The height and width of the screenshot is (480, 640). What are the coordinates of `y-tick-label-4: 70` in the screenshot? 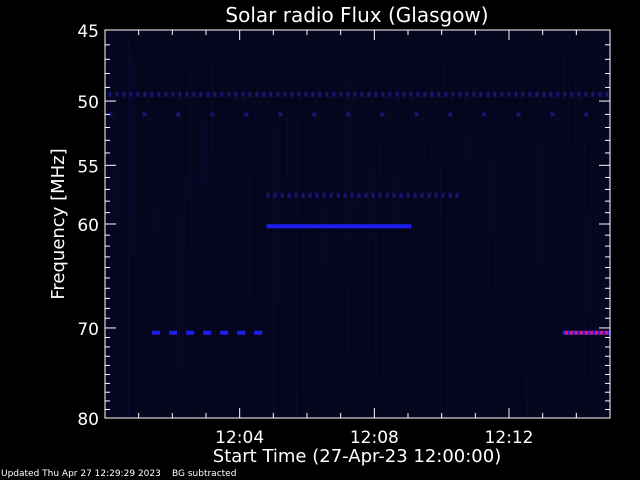 It's located at (88, 330).